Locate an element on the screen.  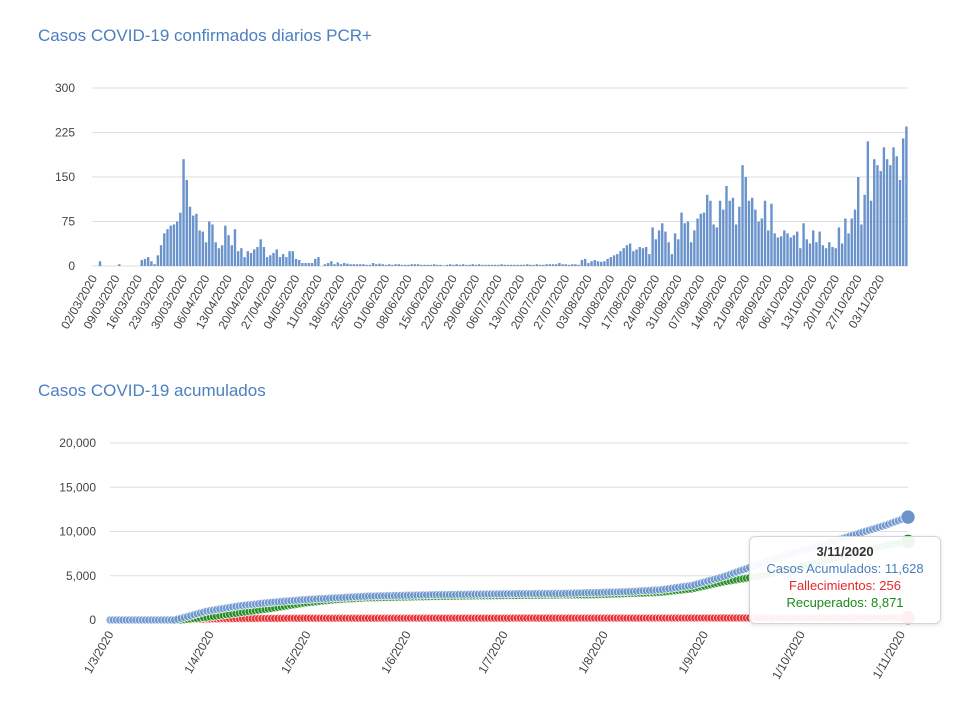
y-tick-label: 15,000 is located at coordinates (77, 487).